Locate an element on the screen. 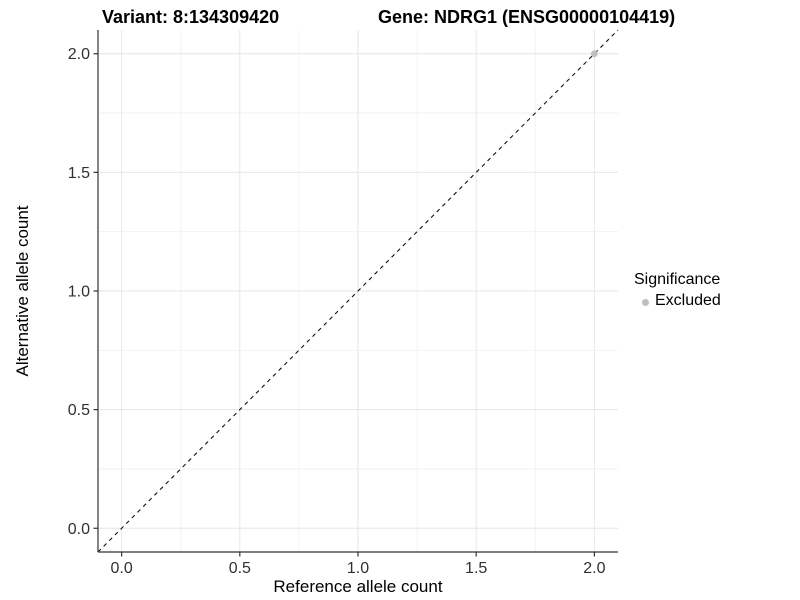 The image size is (800, 600). plot-title-variant: Variant: 8:134309420 is located at coordinates (191, 17).